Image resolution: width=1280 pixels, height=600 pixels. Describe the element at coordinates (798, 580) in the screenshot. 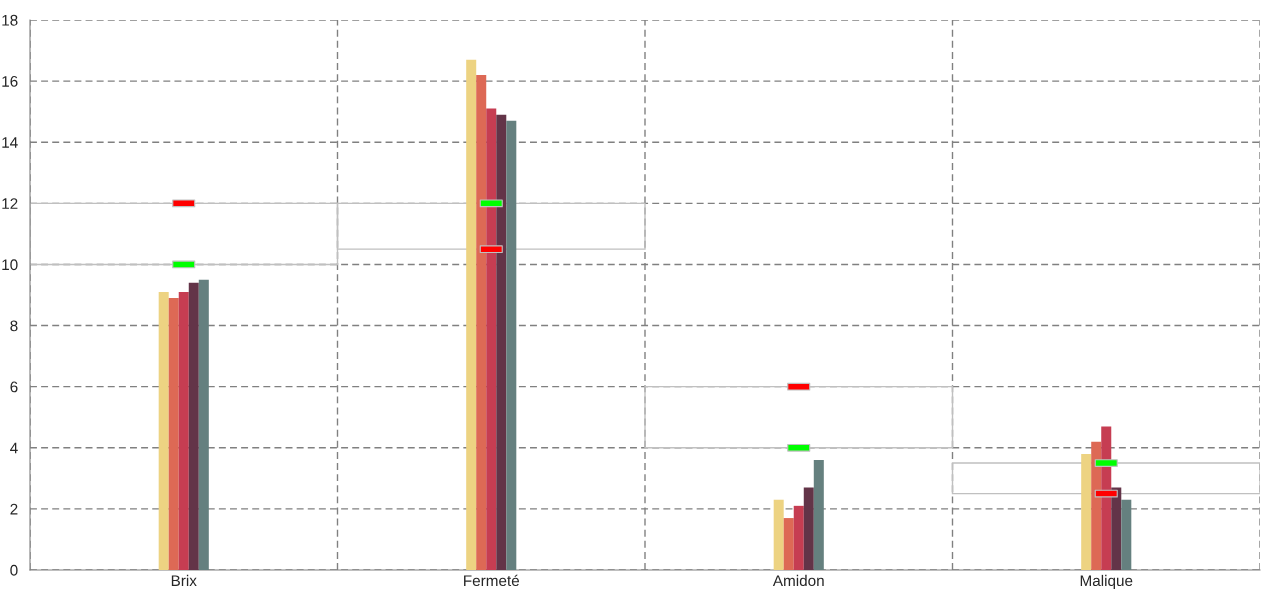

I see `x-tick-label: Amidon` at that location.